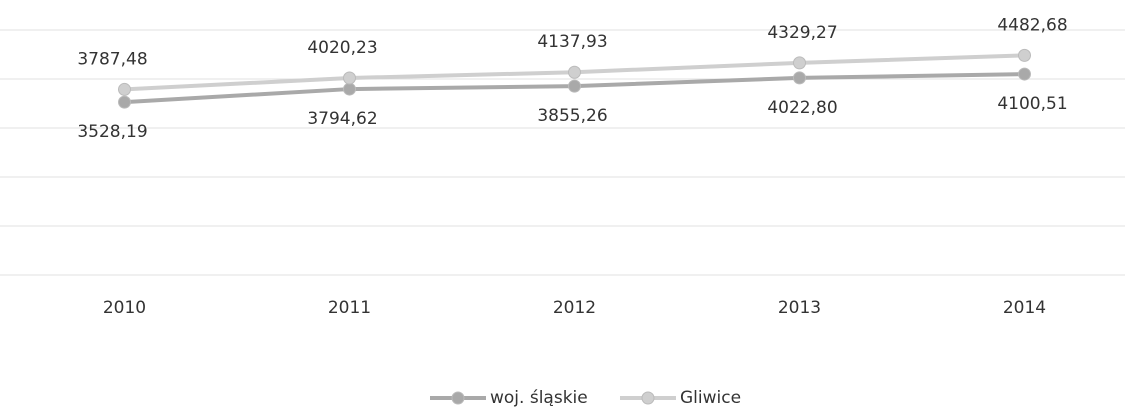 This screenshot has height=410, width=1125. Describe the element at coordinates (574, 308) in the screenshot. I see `x-tick-label: 2012` at that location.